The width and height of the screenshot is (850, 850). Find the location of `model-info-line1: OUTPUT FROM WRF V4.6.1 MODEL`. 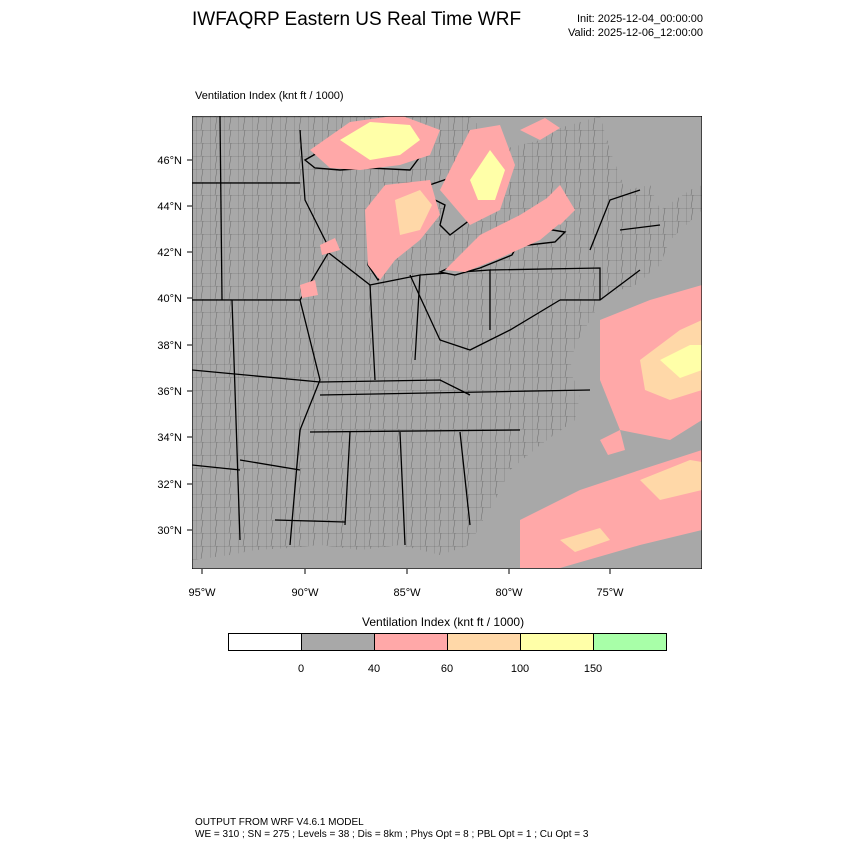

model-info-line1: OUTPUT FROM WRF V4.6.1 MODEL is located at coordinates (279, 822).